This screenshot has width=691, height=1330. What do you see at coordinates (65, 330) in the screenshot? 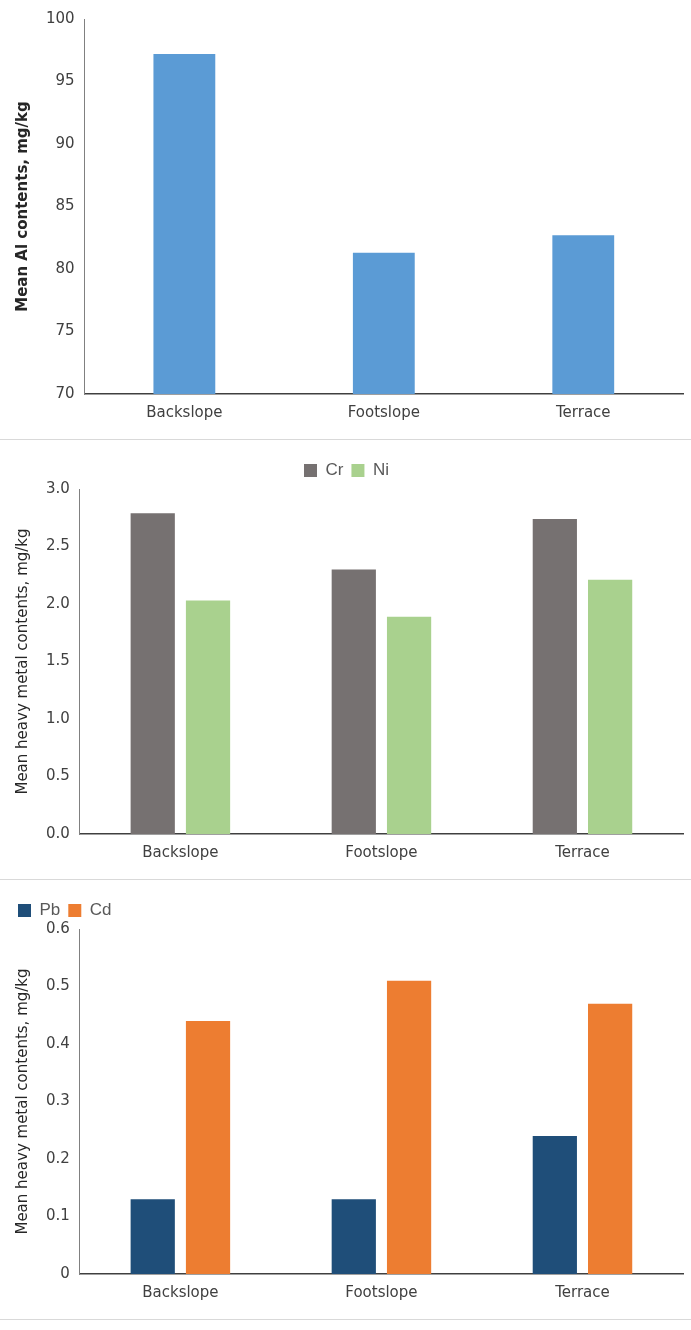
I see `y-tick-label: 75` at bounding box center [65, 330].